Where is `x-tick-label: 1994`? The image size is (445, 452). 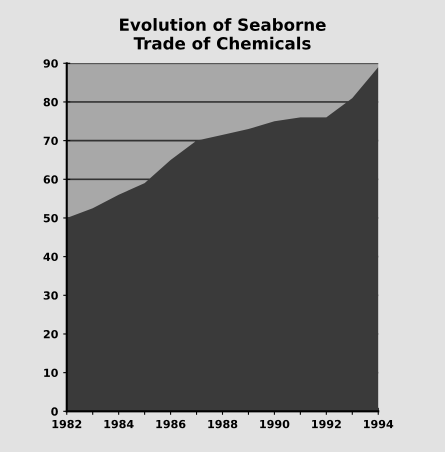 x-tick-label: 1994 is located at coordinates (379, 424).